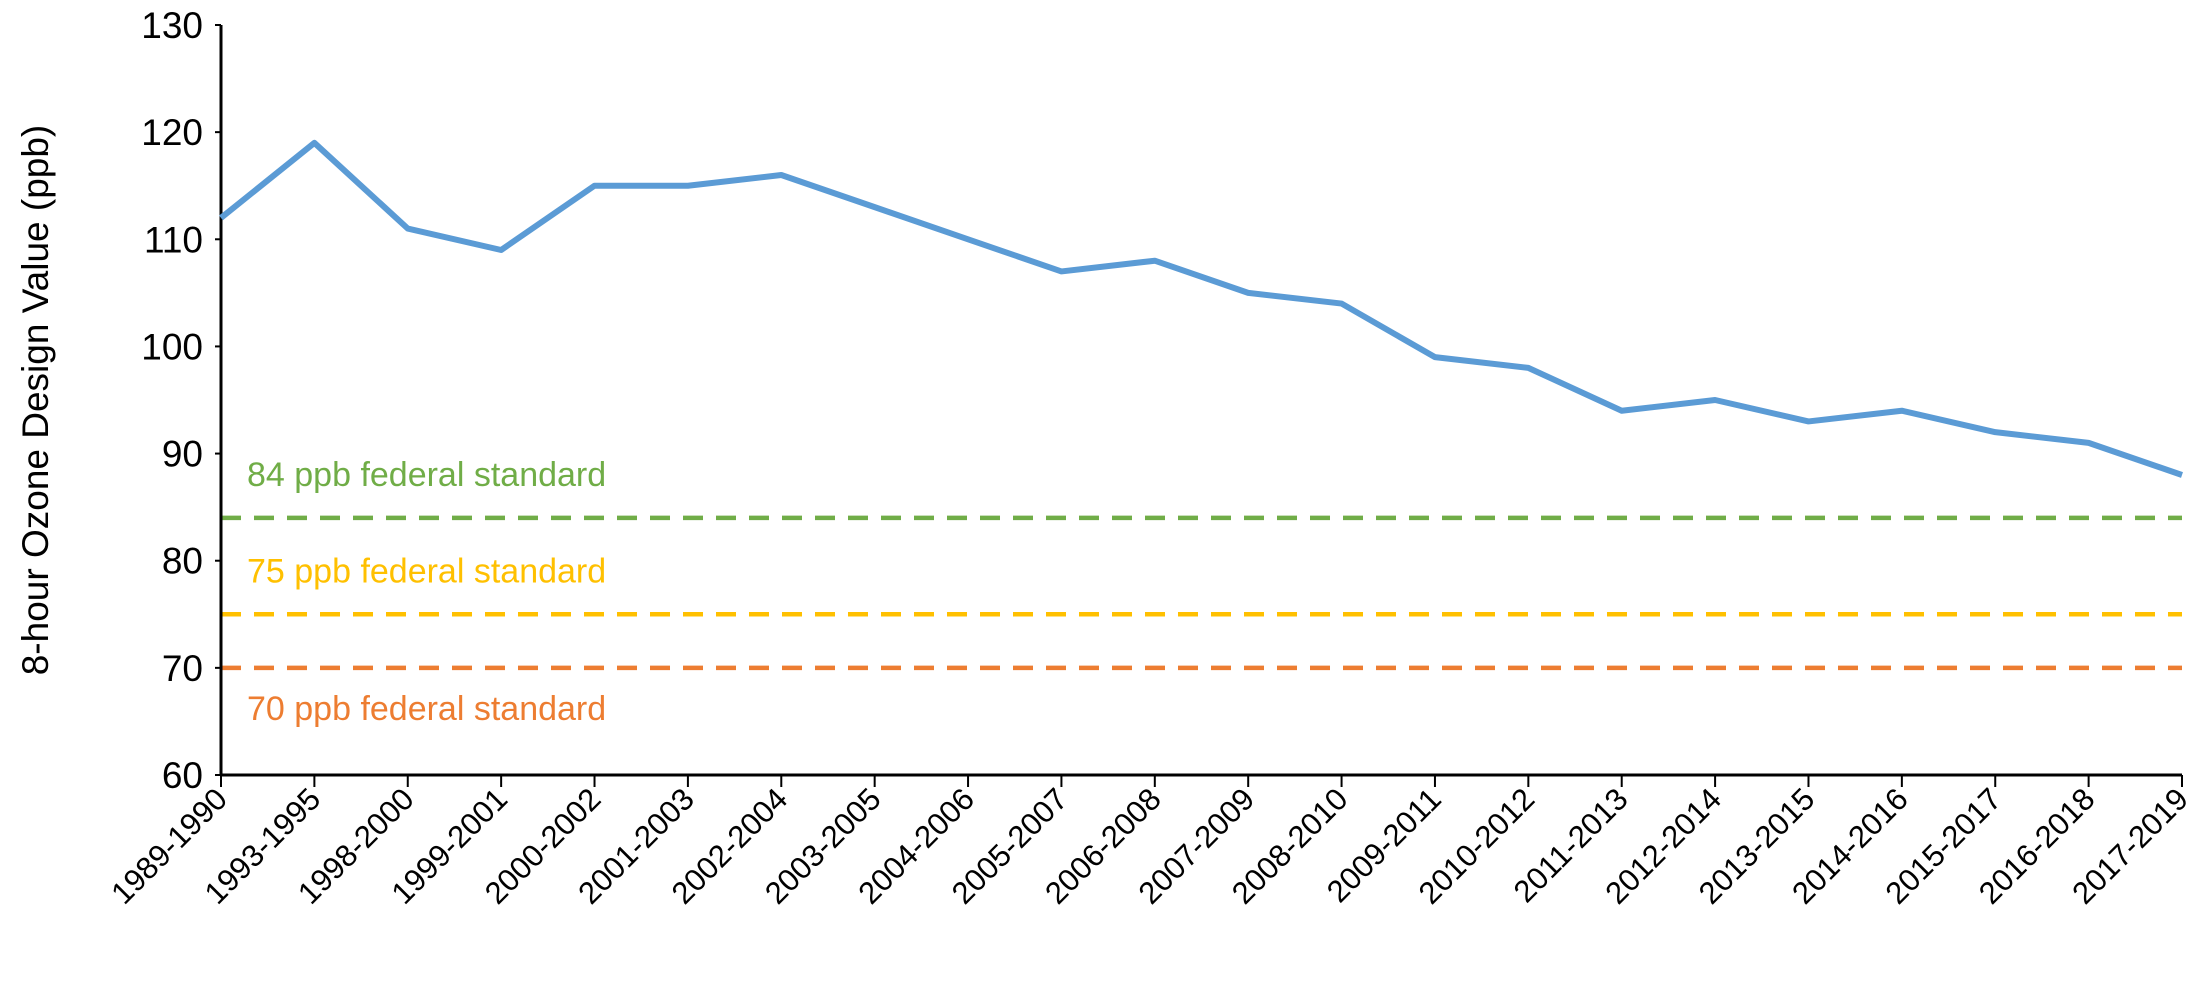  What do you see at coordinates (172, 132) in the screenshot?
I see `y-tick-label: 120` at bounding box center [172, 132].